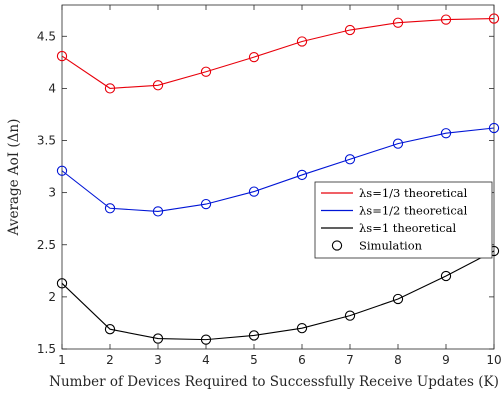  I want to click on x-tick-label: 9, so click(446, 360).